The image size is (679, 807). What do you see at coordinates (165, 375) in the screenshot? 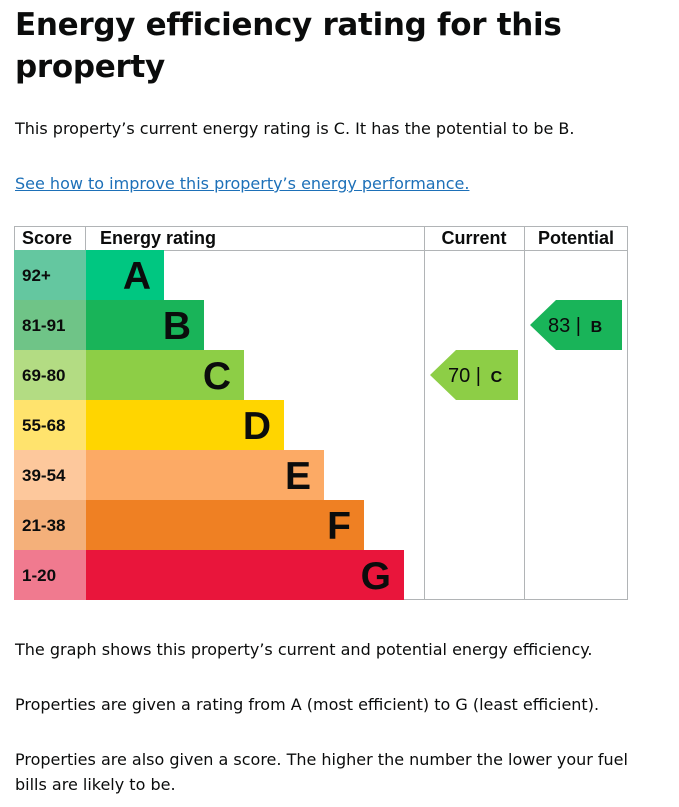
I see `rating-bar-c` at bounding box center [165, 375].